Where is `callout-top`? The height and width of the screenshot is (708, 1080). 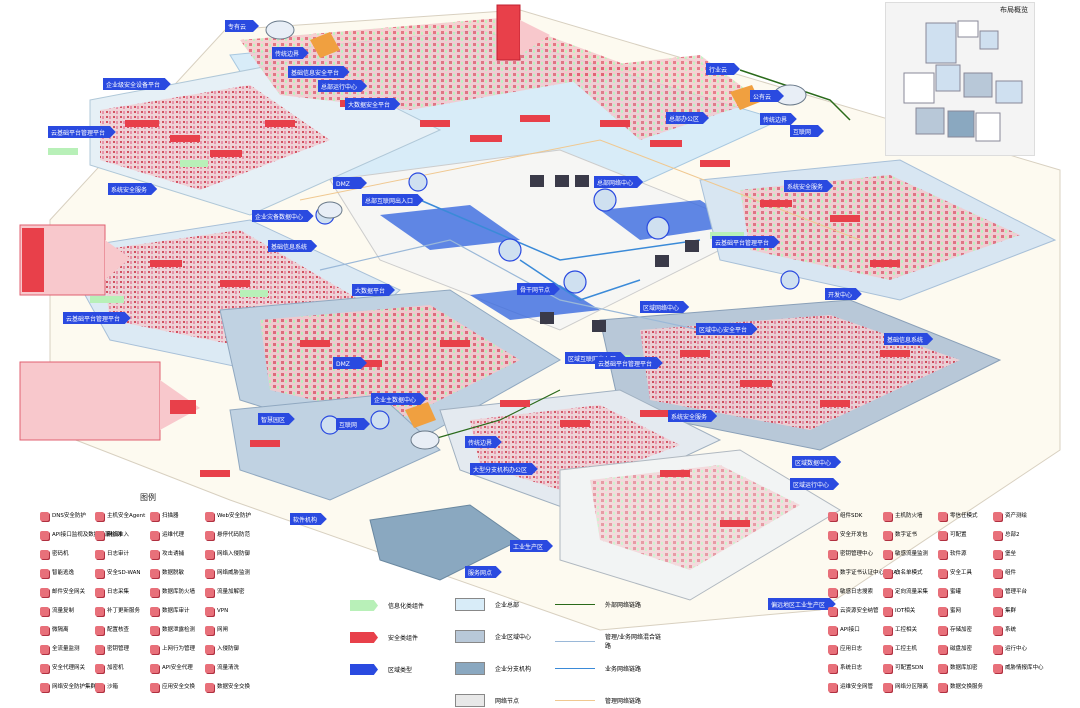 callout-top is located at coordinates (508, 32).